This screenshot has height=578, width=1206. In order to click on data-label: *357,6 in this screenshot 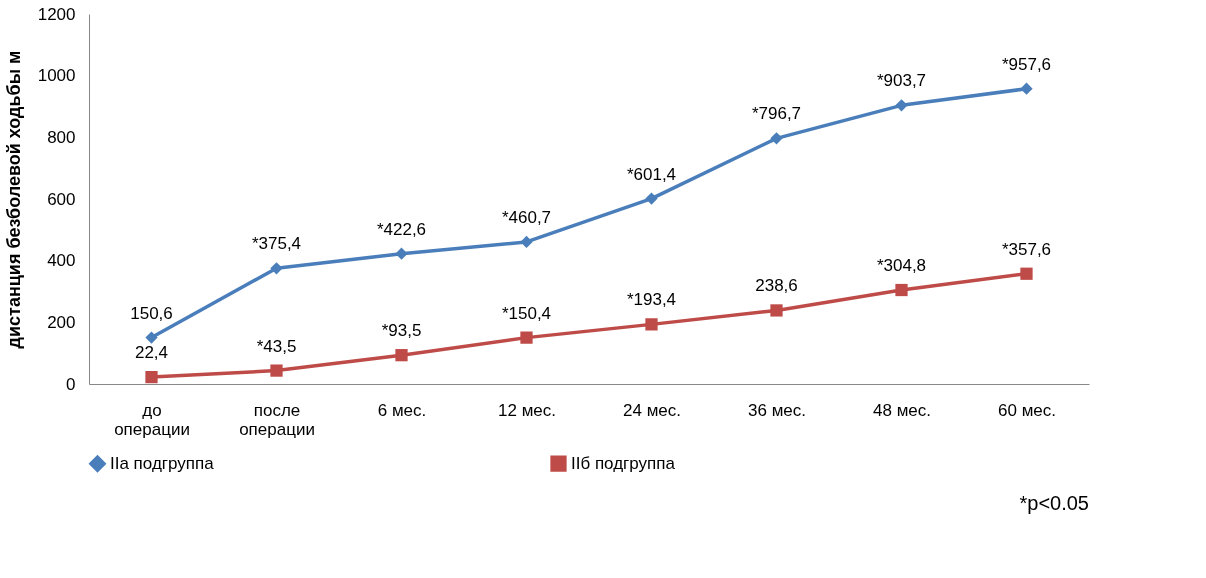, I will do `click(1026, 249)`.